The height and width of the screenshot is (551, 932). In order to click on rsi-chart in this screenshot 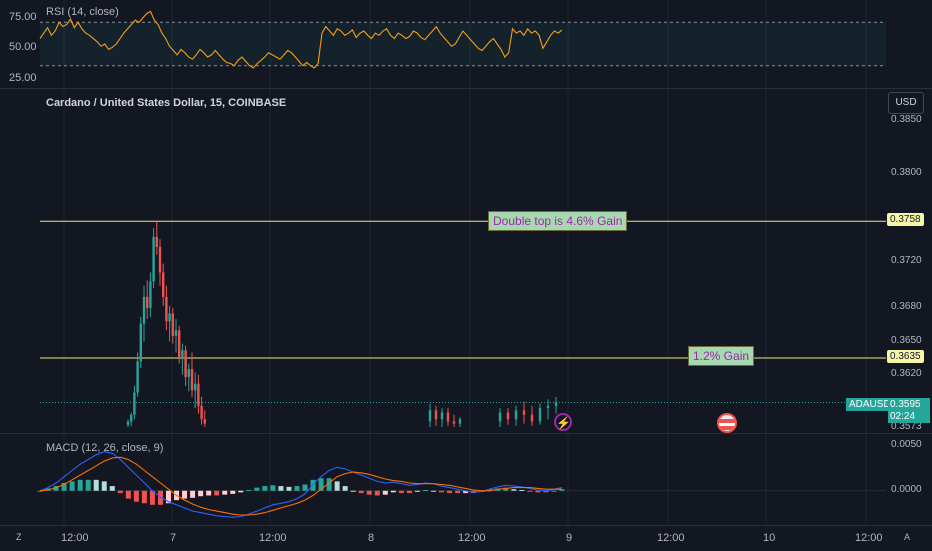, I will do `click(462, 44)`.